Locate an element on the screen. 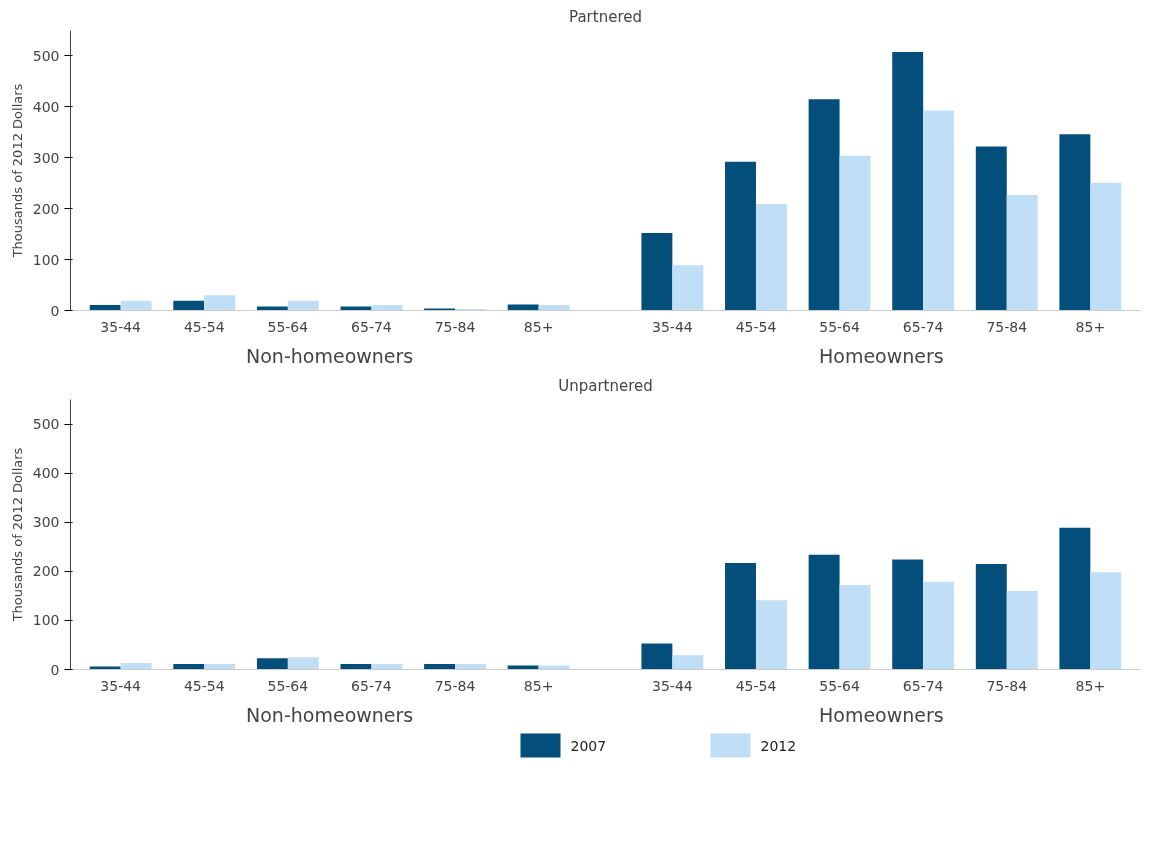  chart-title: Partnered is located at coordinates (605, 16).